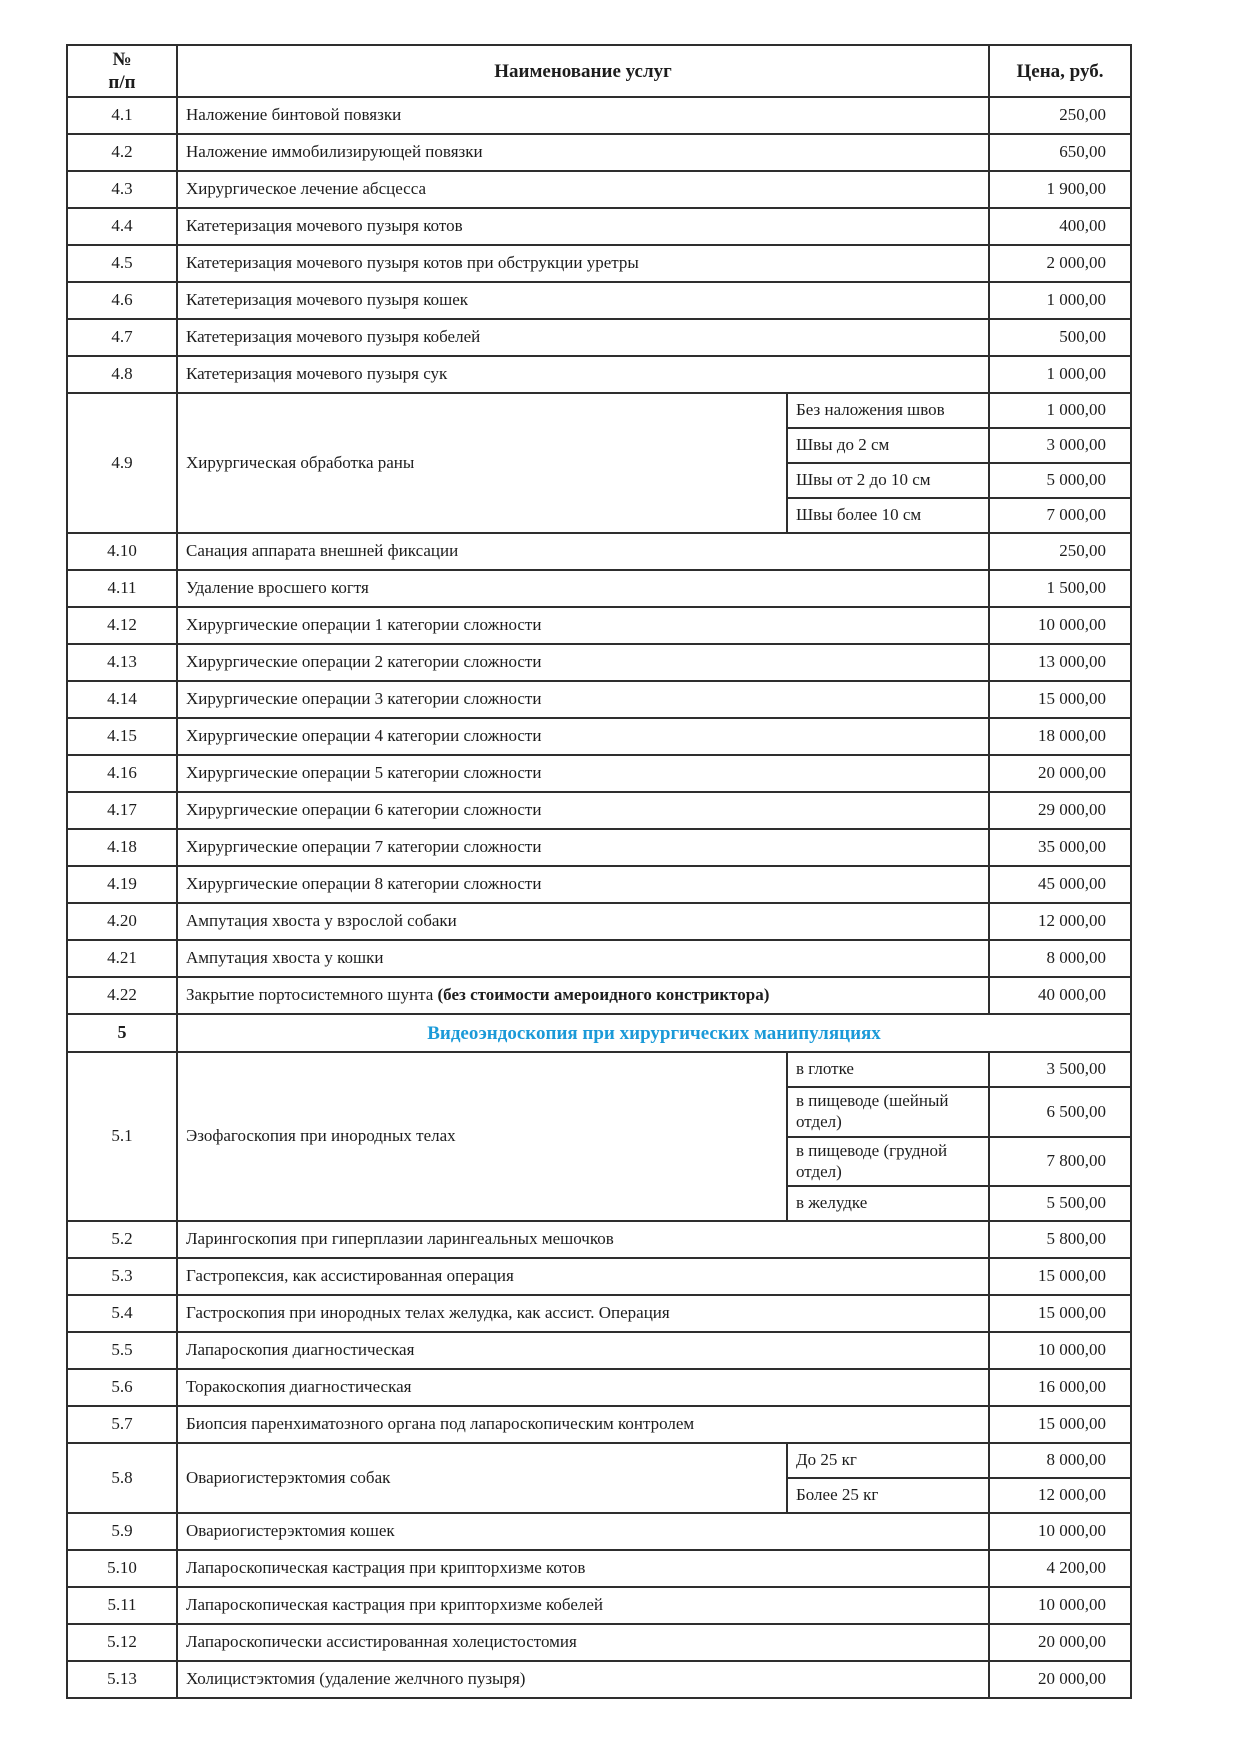  Describe the element at coordinates (1060, 516) in the screenshot. I see `price-cell: 7 000,00` at that location.